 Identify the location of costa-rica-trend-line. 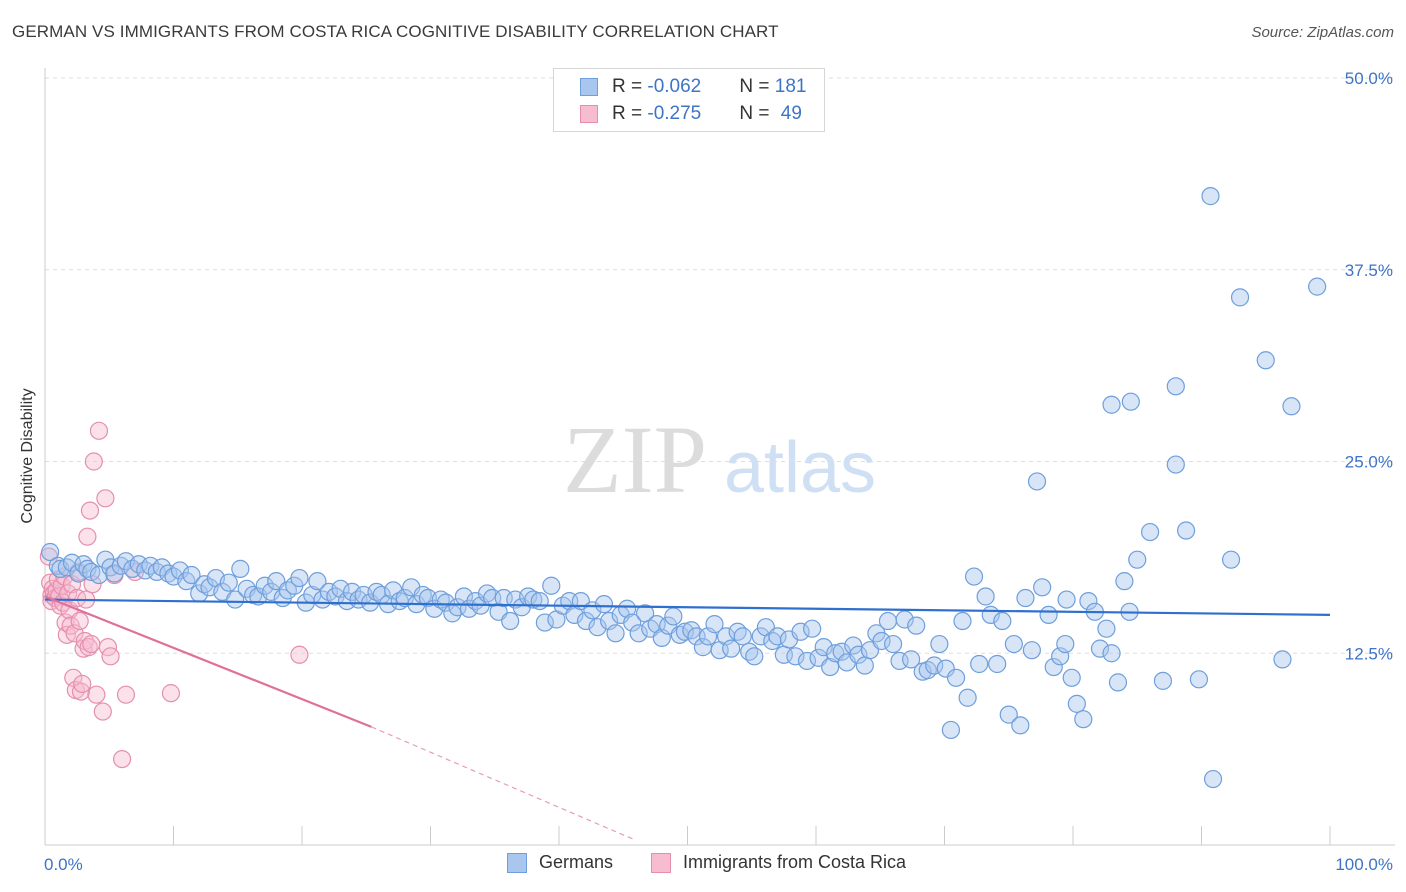
(208, 661).